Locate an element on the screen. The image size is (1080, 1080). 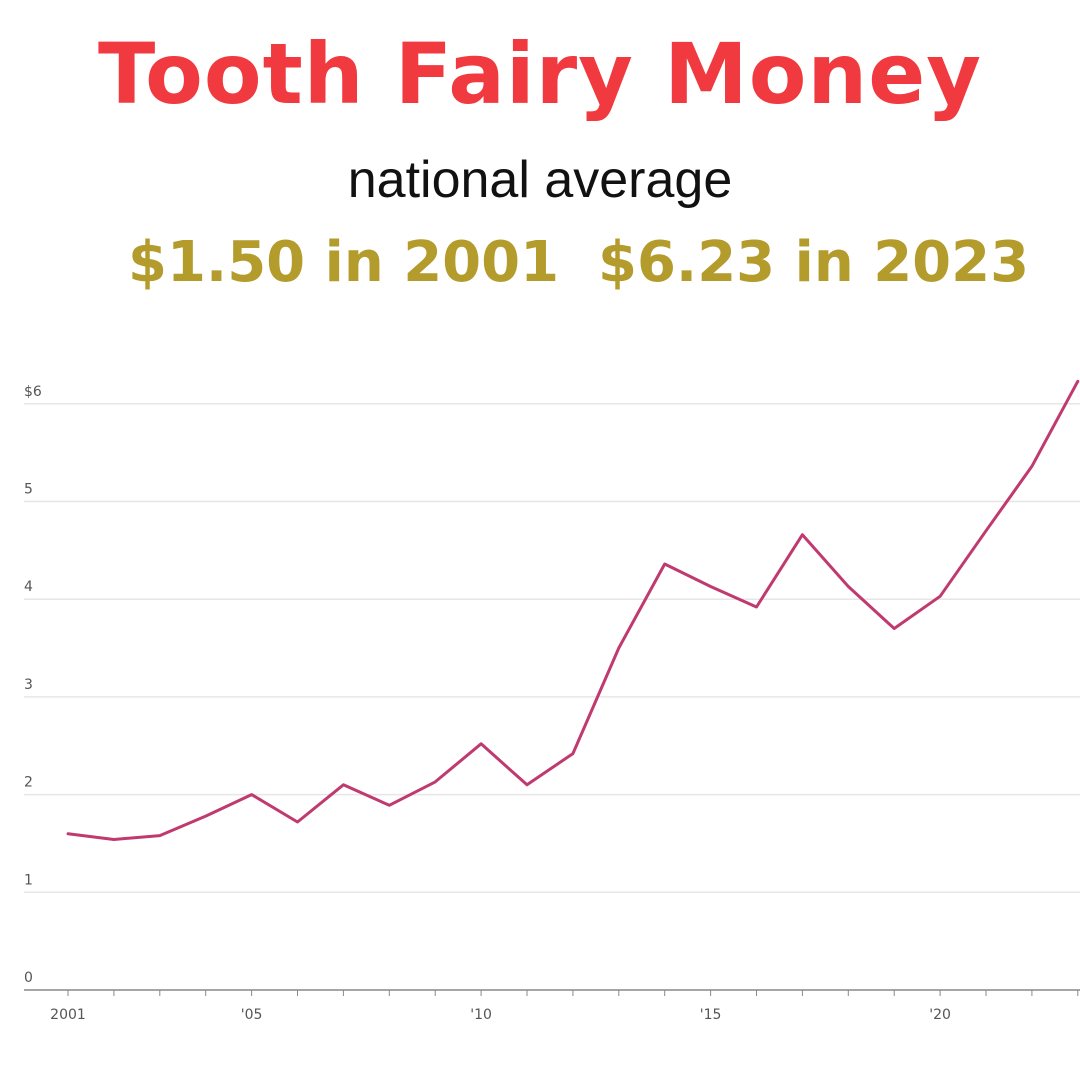
x-tick-label-2005: '05 is located at coordinates (252, 1015).